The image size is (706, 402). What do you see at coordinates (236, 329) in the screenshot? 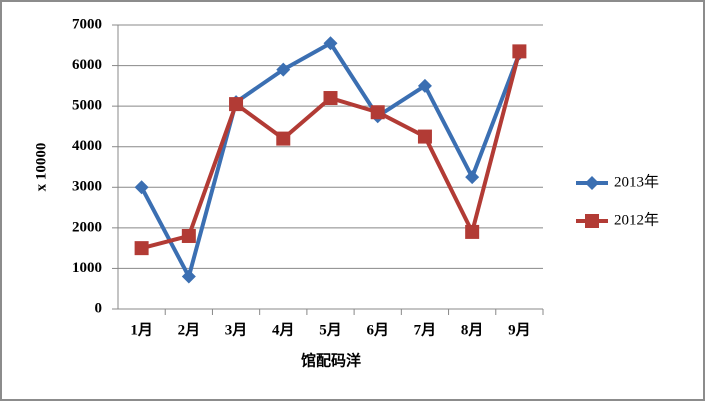
I see `x-tick-label: 3月` at bounding box center [236, 329].